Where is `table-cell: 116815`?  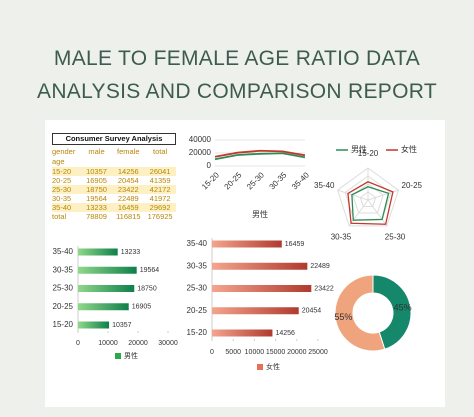
table-cell: 116815 is located at coordinates (128, 216).